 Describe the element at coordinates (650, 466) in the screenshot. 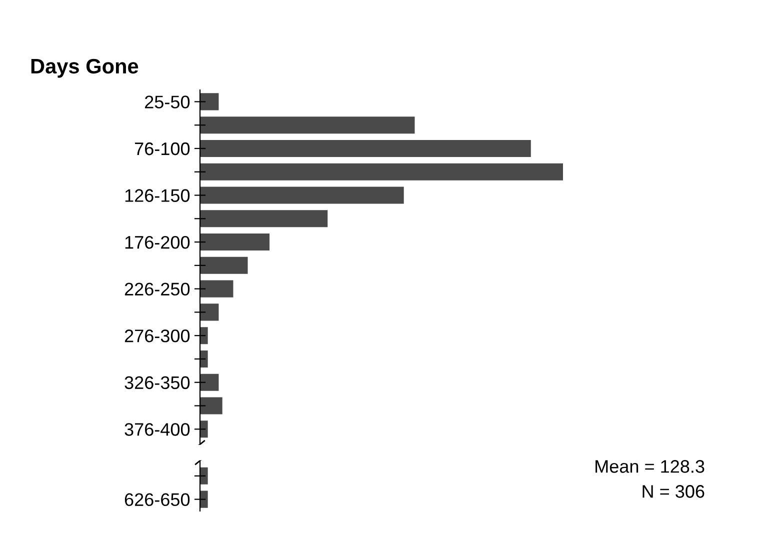

I see `text: Mean = 128.3` at that location.